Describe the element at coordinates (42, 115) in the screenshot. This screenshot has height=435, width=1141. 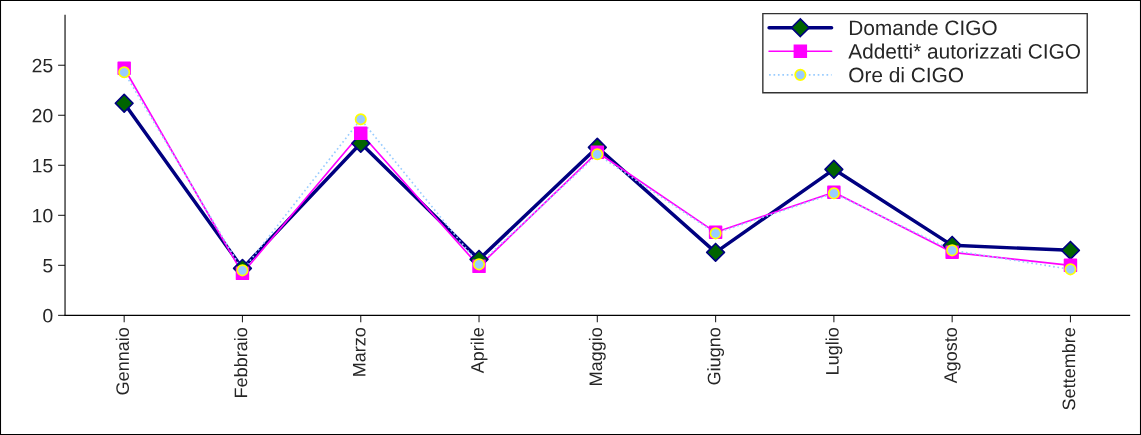
I see `y-tick-label: 20` at that location.